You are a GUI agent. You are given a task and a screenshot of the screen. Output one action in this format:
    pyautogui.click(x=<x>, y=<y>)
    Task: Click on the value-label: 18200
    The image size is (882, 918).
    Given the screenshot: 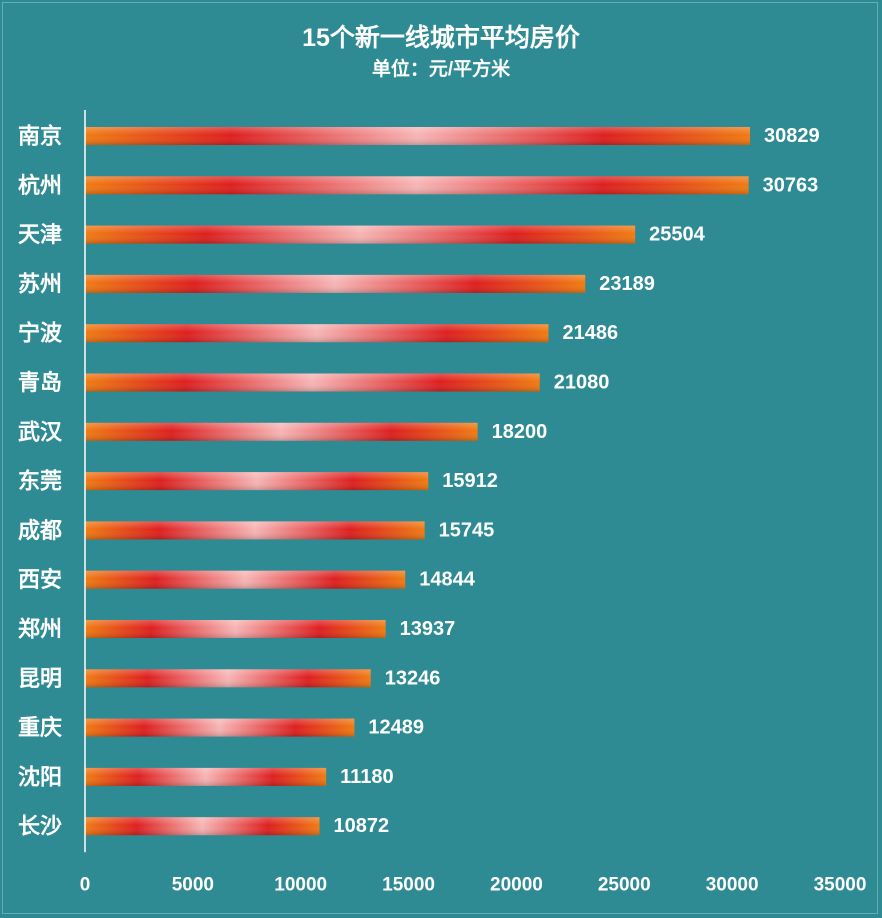 What is the action you would take?
    pyautogui.click(x=520, y=432)
    